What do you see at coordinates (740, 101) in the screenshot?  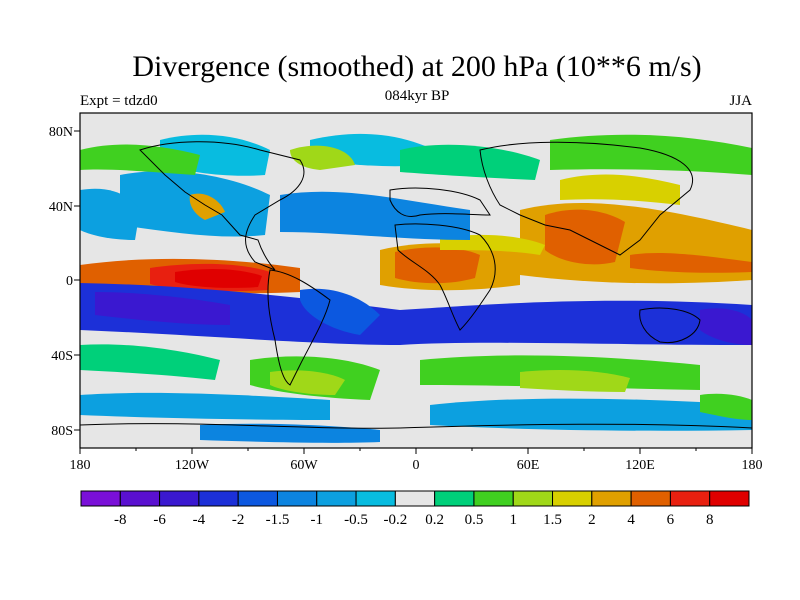 I see `season-label: JJA` at bounding box center [740, 101].